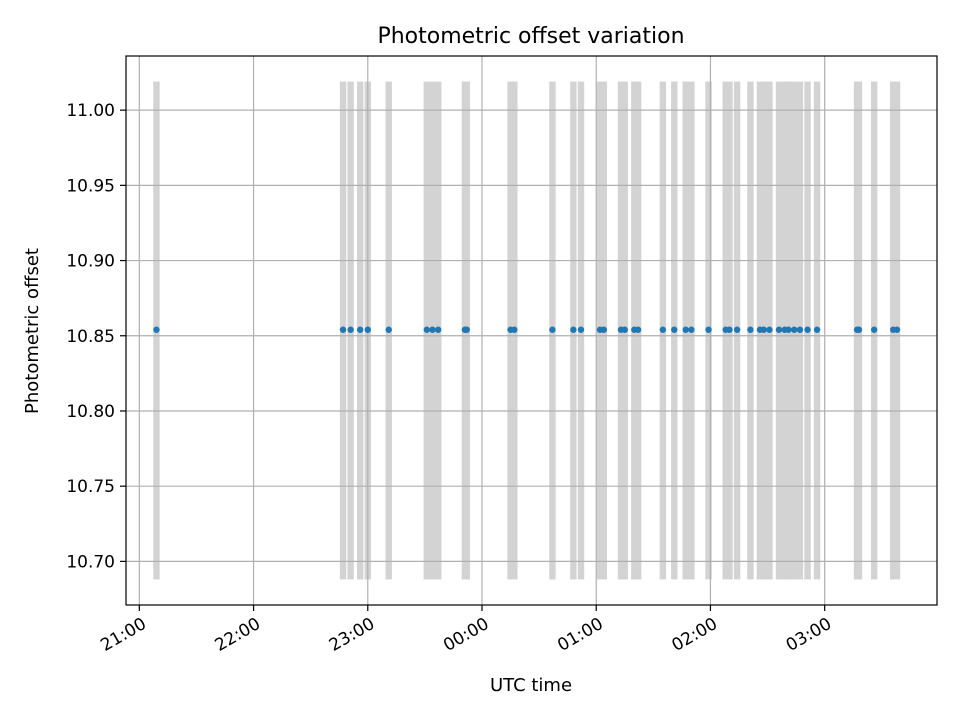  I want to click on y-tick-label: 11.00, so click(90, 111).